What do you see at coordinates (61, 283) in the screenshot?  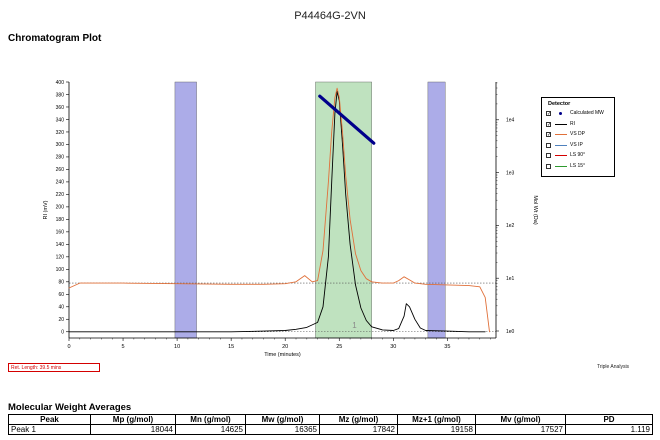 I see `y-tick-label: 80` at bounding box center [61, 283].